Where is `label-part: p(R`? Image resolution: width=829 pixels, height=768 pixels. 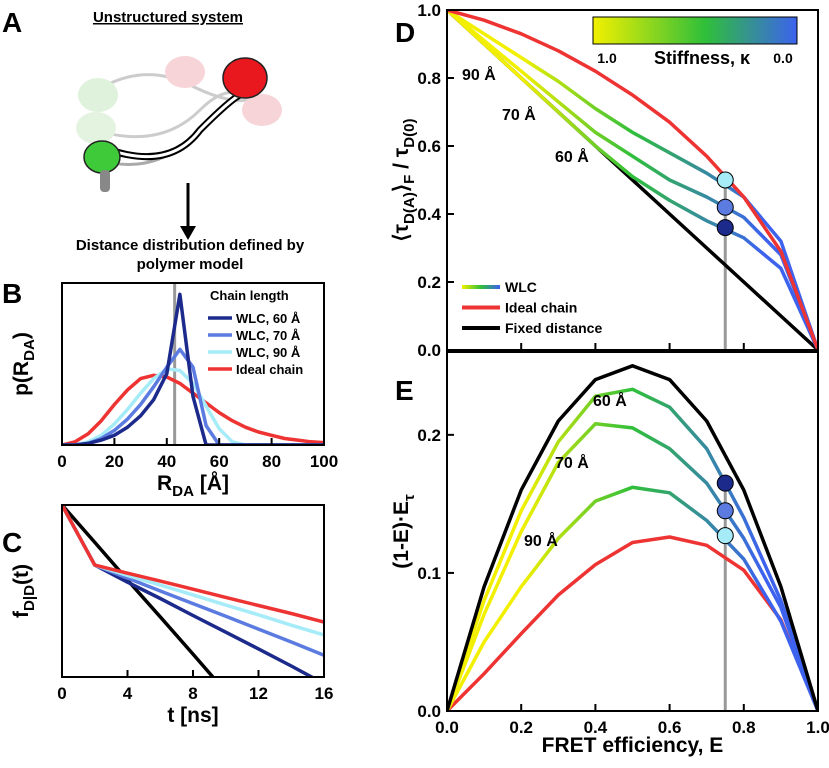
label-part: p(R is located at coordinates (21, 378).